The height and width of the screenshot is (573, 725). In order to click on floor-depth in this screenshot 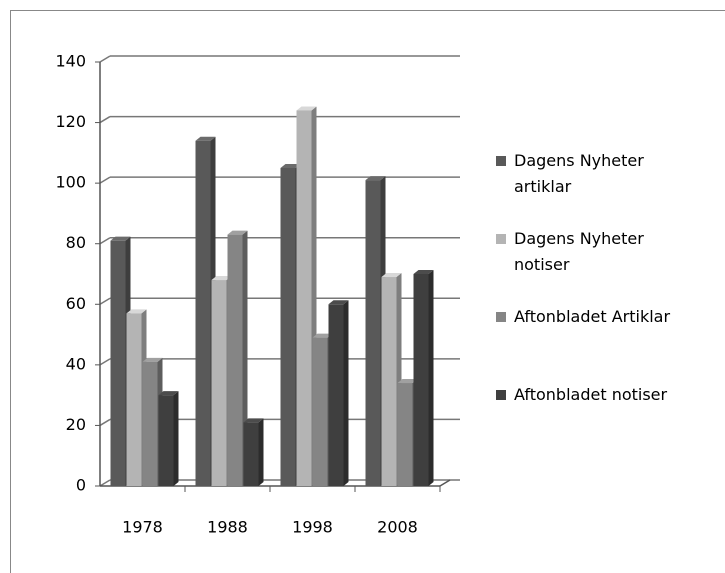, I will do `click(445, 483)`.